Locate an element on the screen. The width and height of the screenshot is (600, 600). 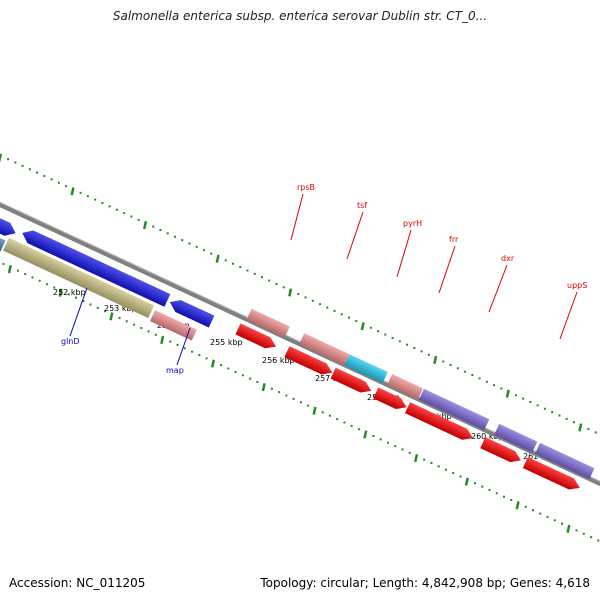
scale-label: 253 kbp is located at coordinates (120, 308).